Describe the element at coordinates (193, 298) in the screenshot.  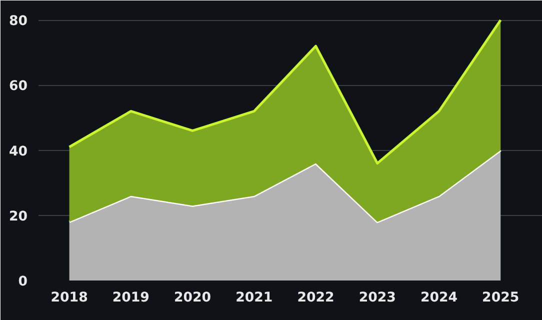
I see `x-tick-label: 2020` at that location.